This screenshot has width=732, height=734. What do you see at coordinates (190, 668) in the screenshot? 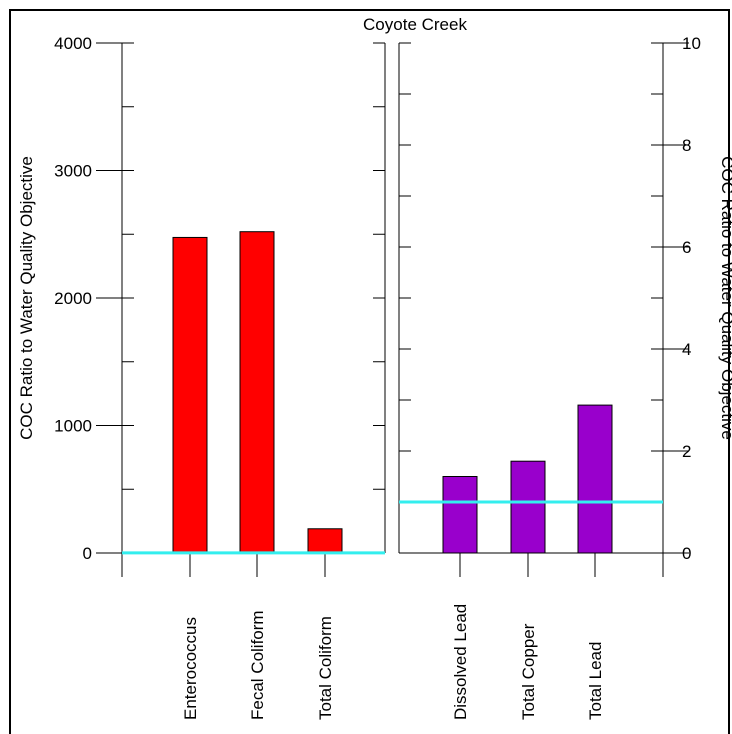
I see `category-label-enterococcus: Enterococcus` at bounding box center [190, 668].